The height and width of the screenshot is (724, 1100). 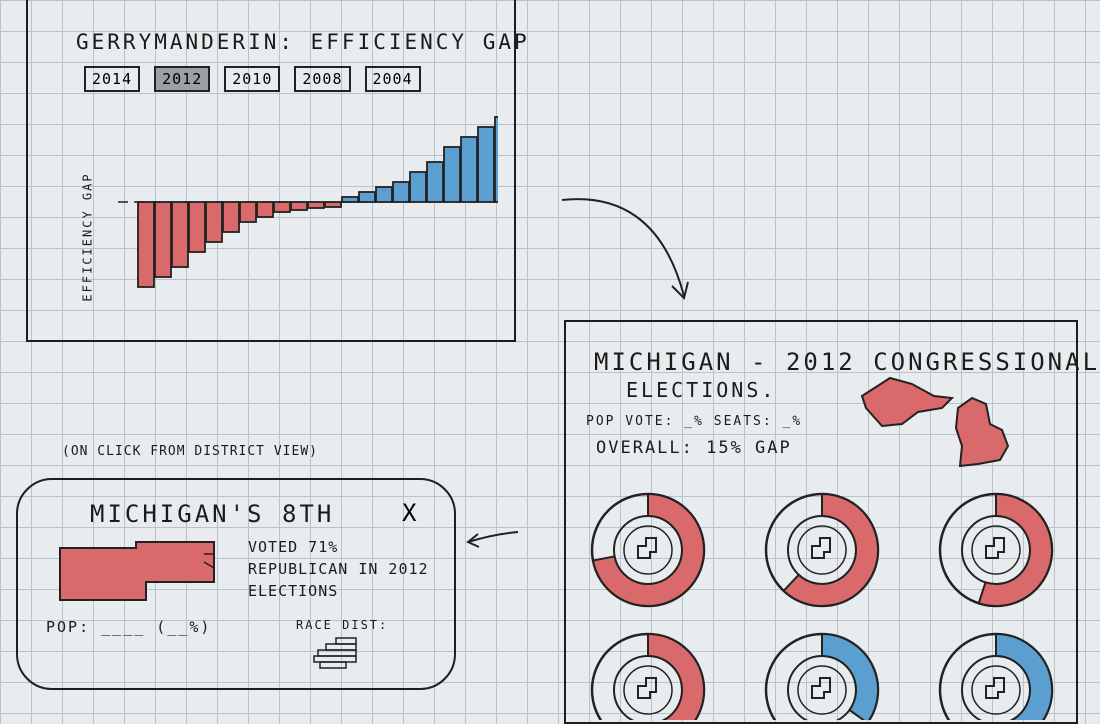 I want to click on district-donut-grid, so click(x=830, y=605).